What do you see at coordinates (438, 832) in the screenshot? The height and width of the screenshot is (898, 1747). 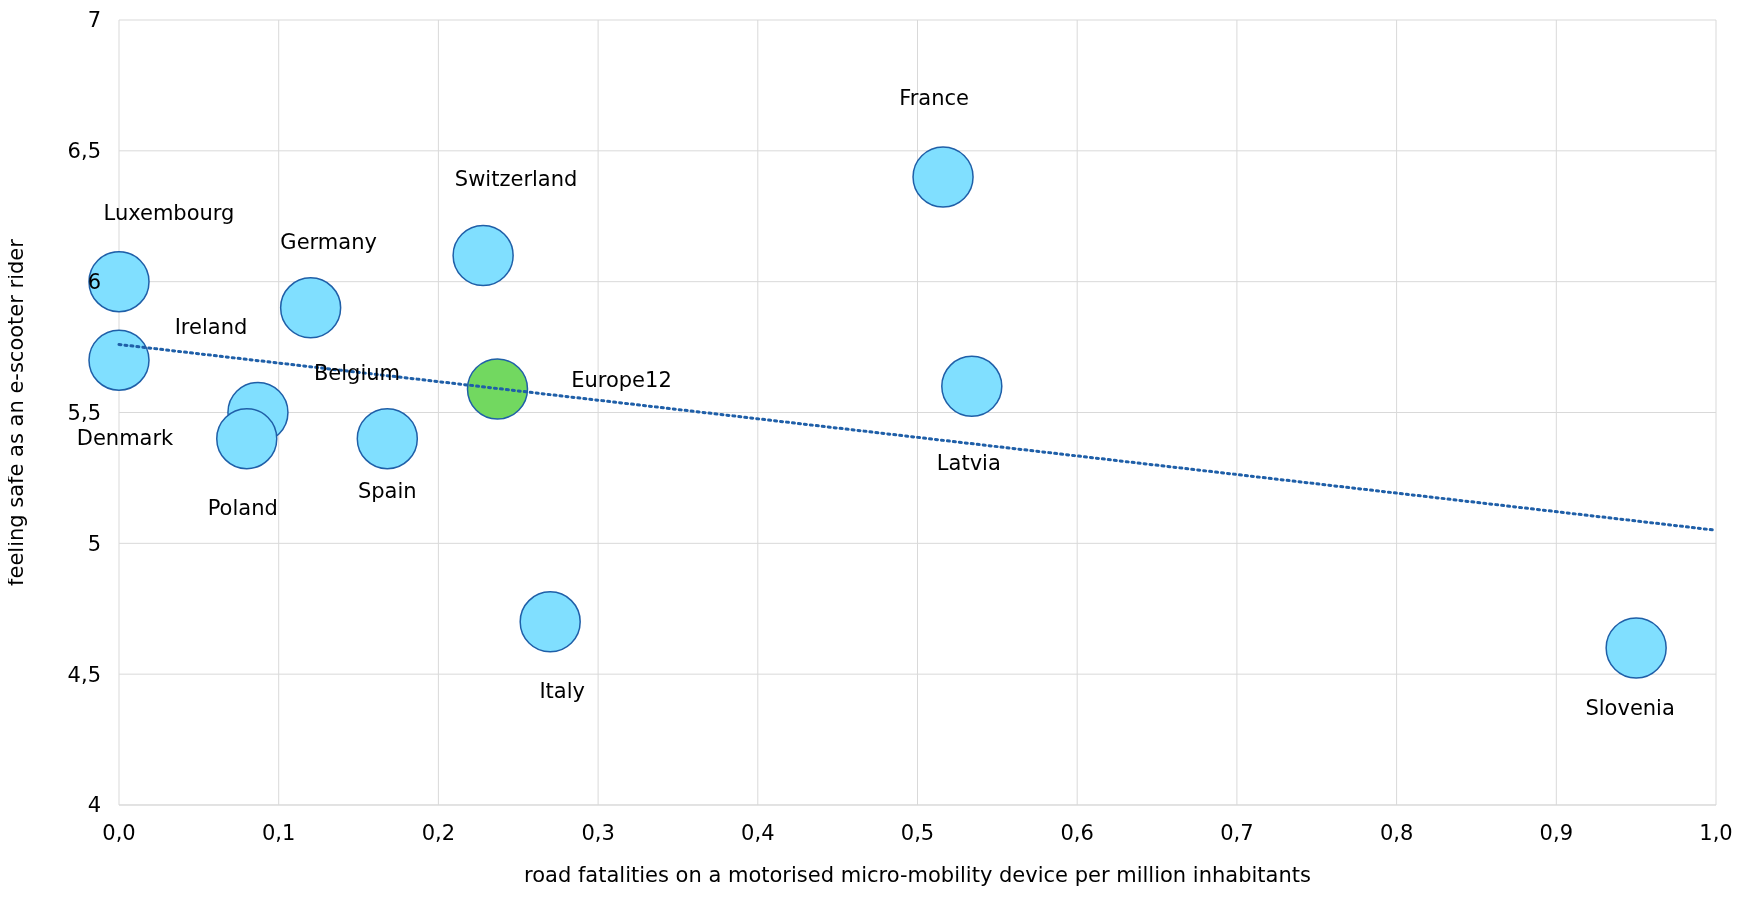 I see `x-tick-label: 0,2` at bounding box center [438, 832].